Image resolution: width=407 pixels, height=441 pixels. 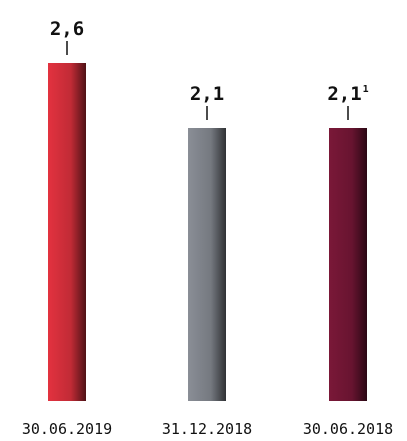 I want to click on value-label: 2,11, so click(x=347, y=94).